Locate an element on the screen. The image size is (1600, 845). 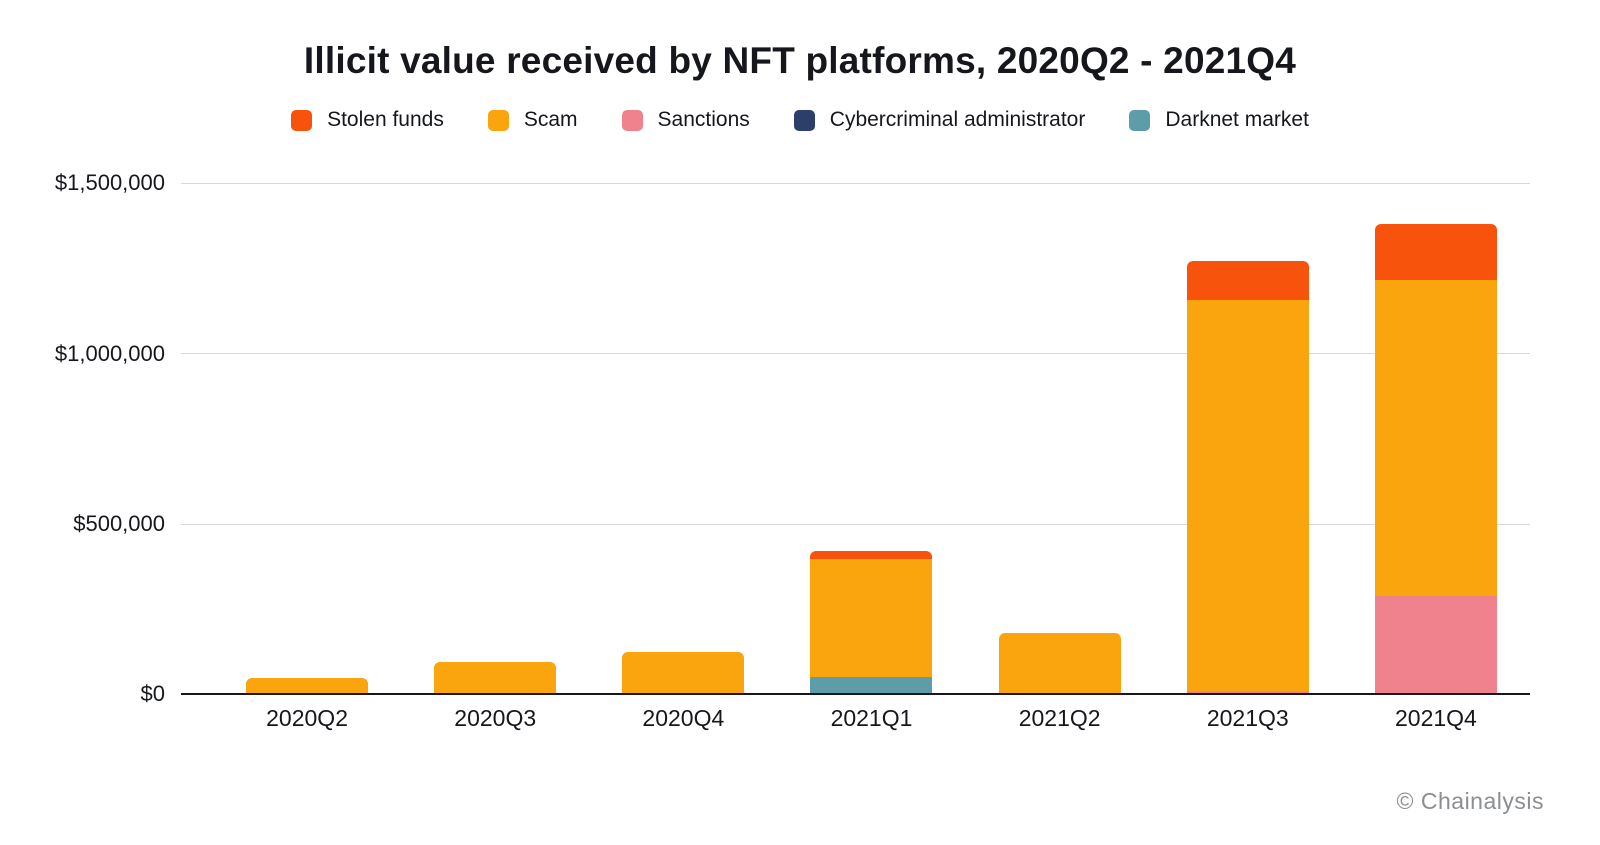
bar-column-2020q4 is located at coordinates (683, 438).